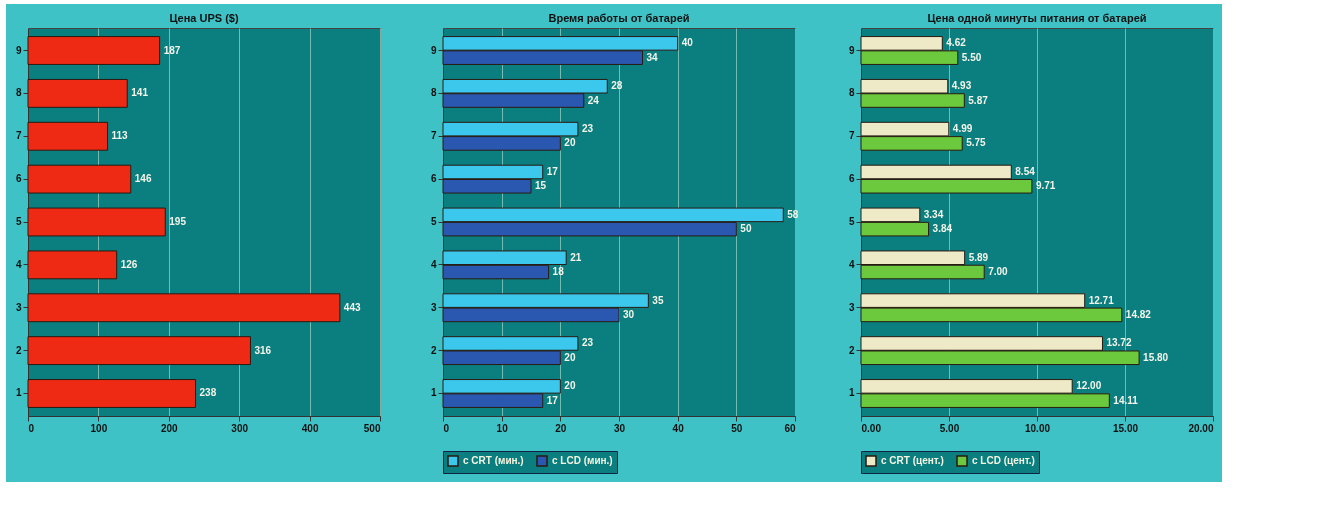  What do you see at coordinates (949, 428) in the screenshot?
I see `x-tick-label: 5.00` at bounding box center [949, 428].